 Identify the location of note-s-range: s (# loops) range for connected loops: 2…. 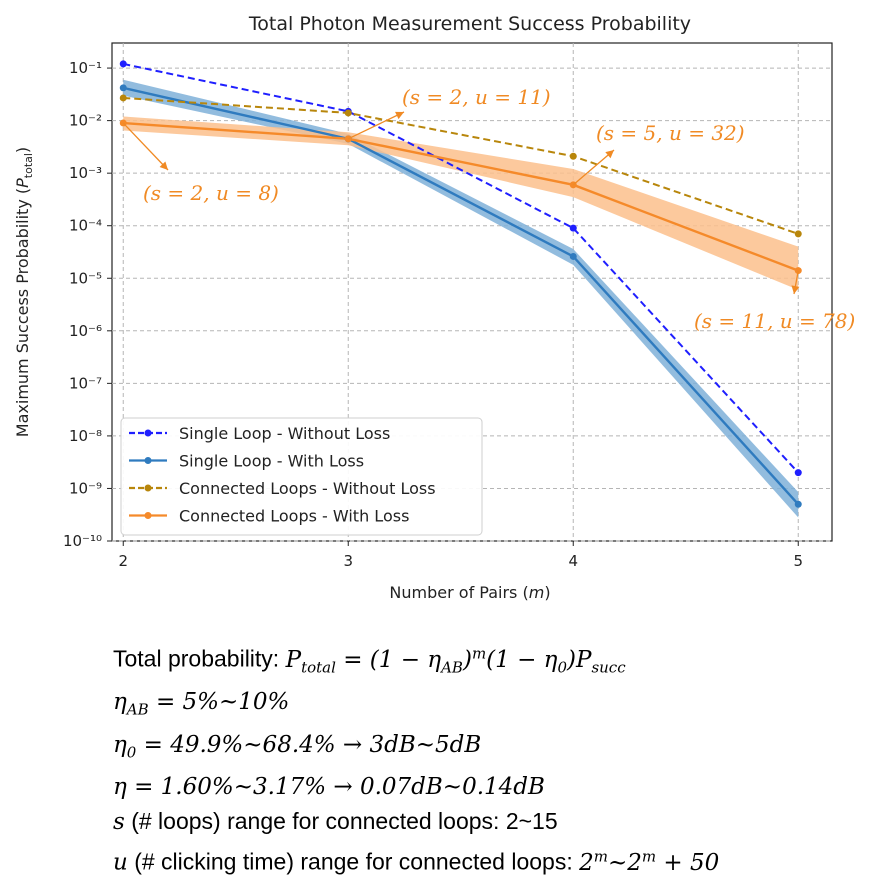
(493, 821).